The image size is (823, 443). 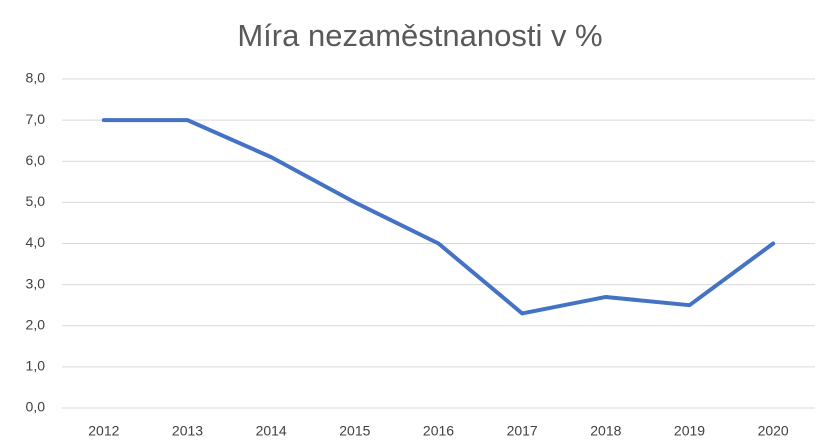 I want to click on x-tick-label: 2013, so click(x=187, y=431).